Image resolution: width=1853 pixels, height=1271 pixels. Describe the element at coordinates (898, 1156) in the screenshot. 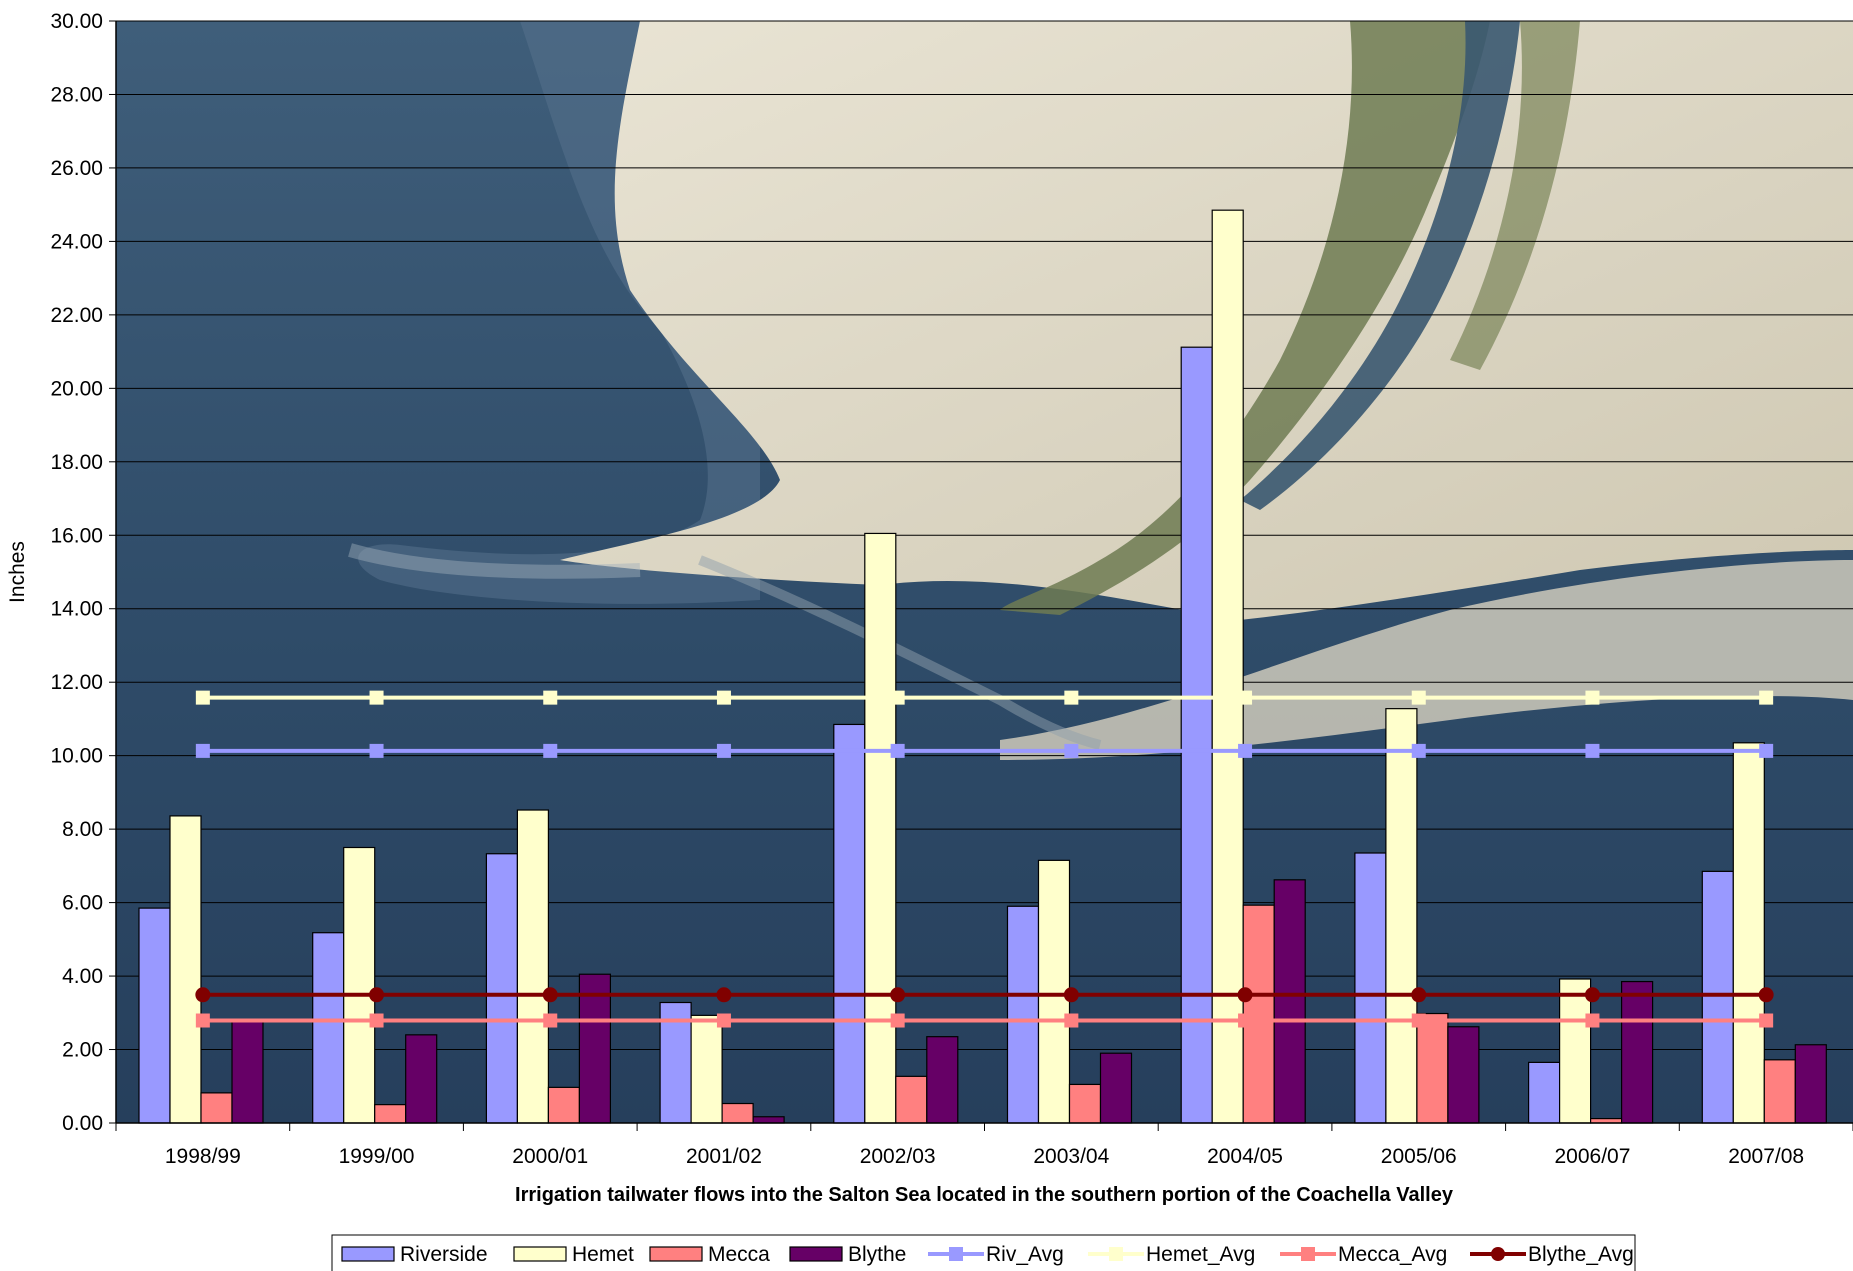

I see `x-tick-label: 2002/03` at that location.